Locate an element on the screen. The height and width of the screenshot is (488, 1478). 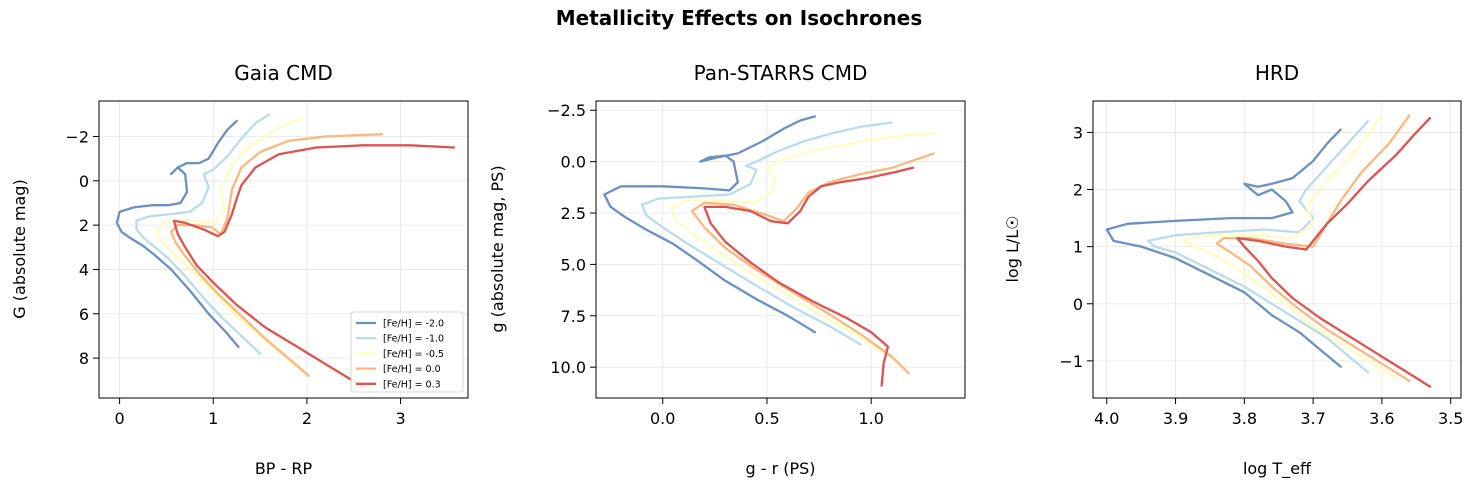
x-tick-label: 1.0 is located at coordinates (870, 418).